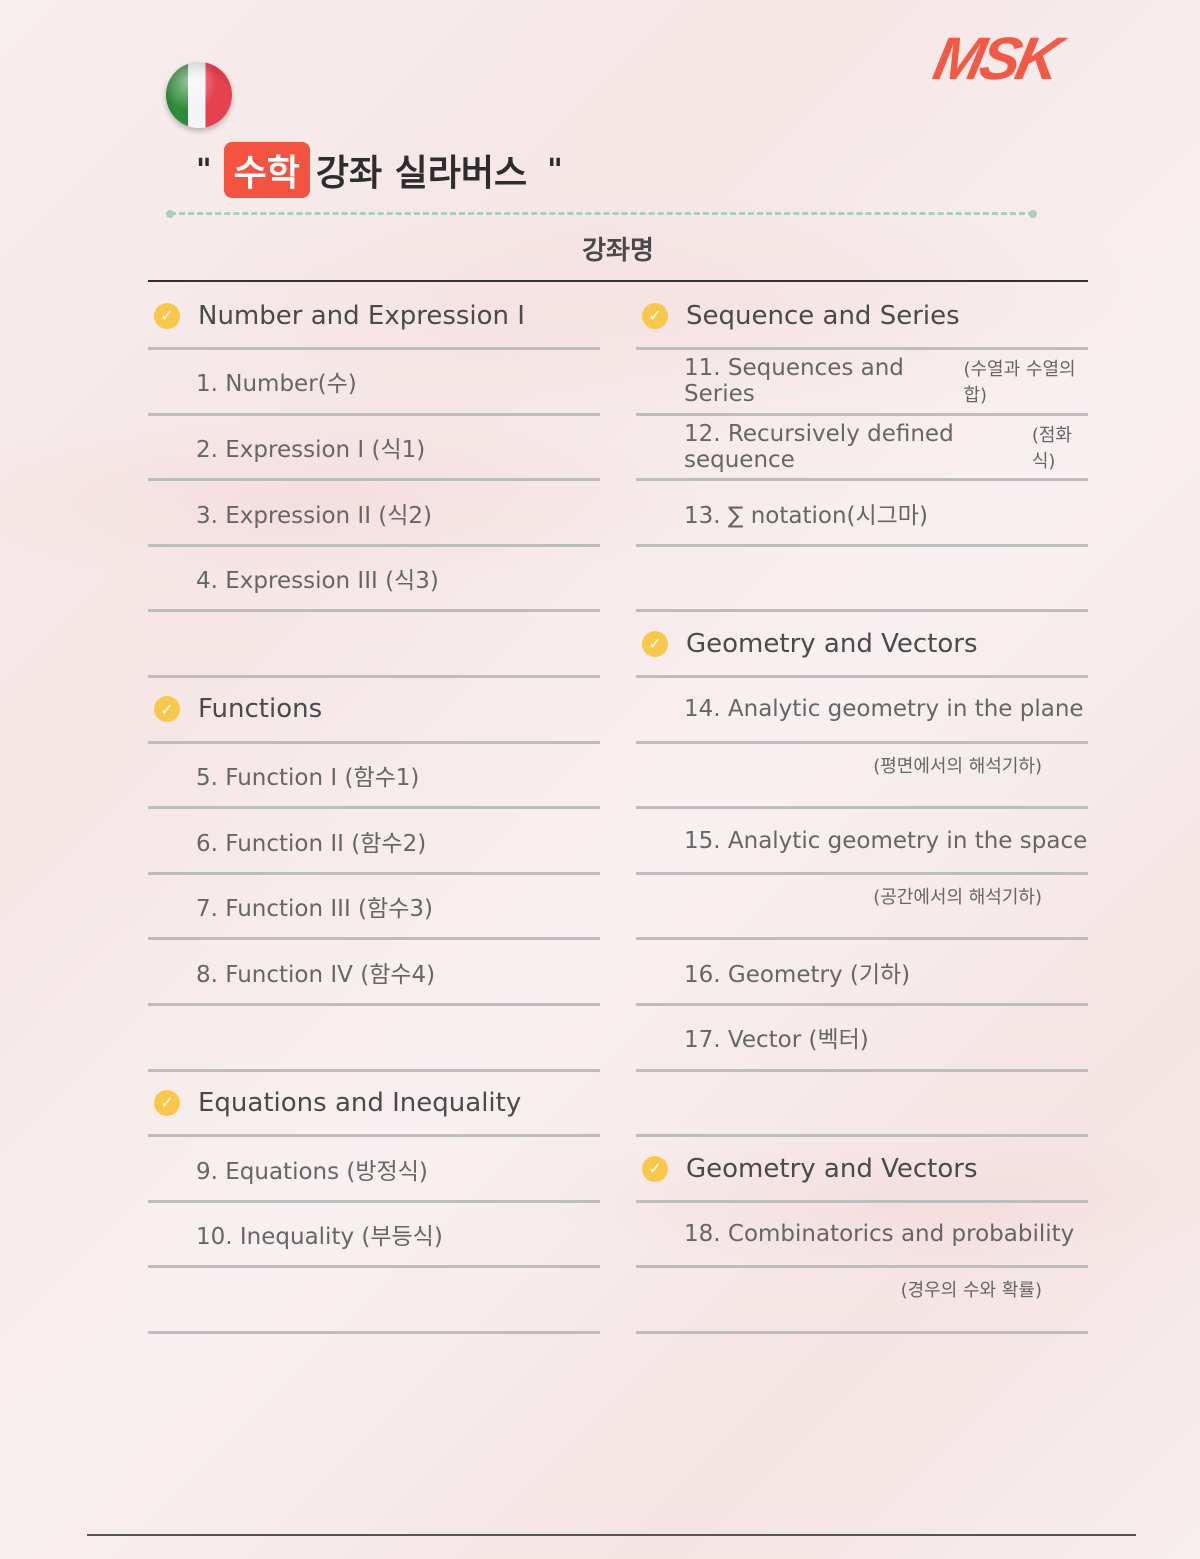 The height and width of the screenshot is (1559, 1200). I want to click on course-row: 13. ∑ notation(시그마), so click(862, 514).